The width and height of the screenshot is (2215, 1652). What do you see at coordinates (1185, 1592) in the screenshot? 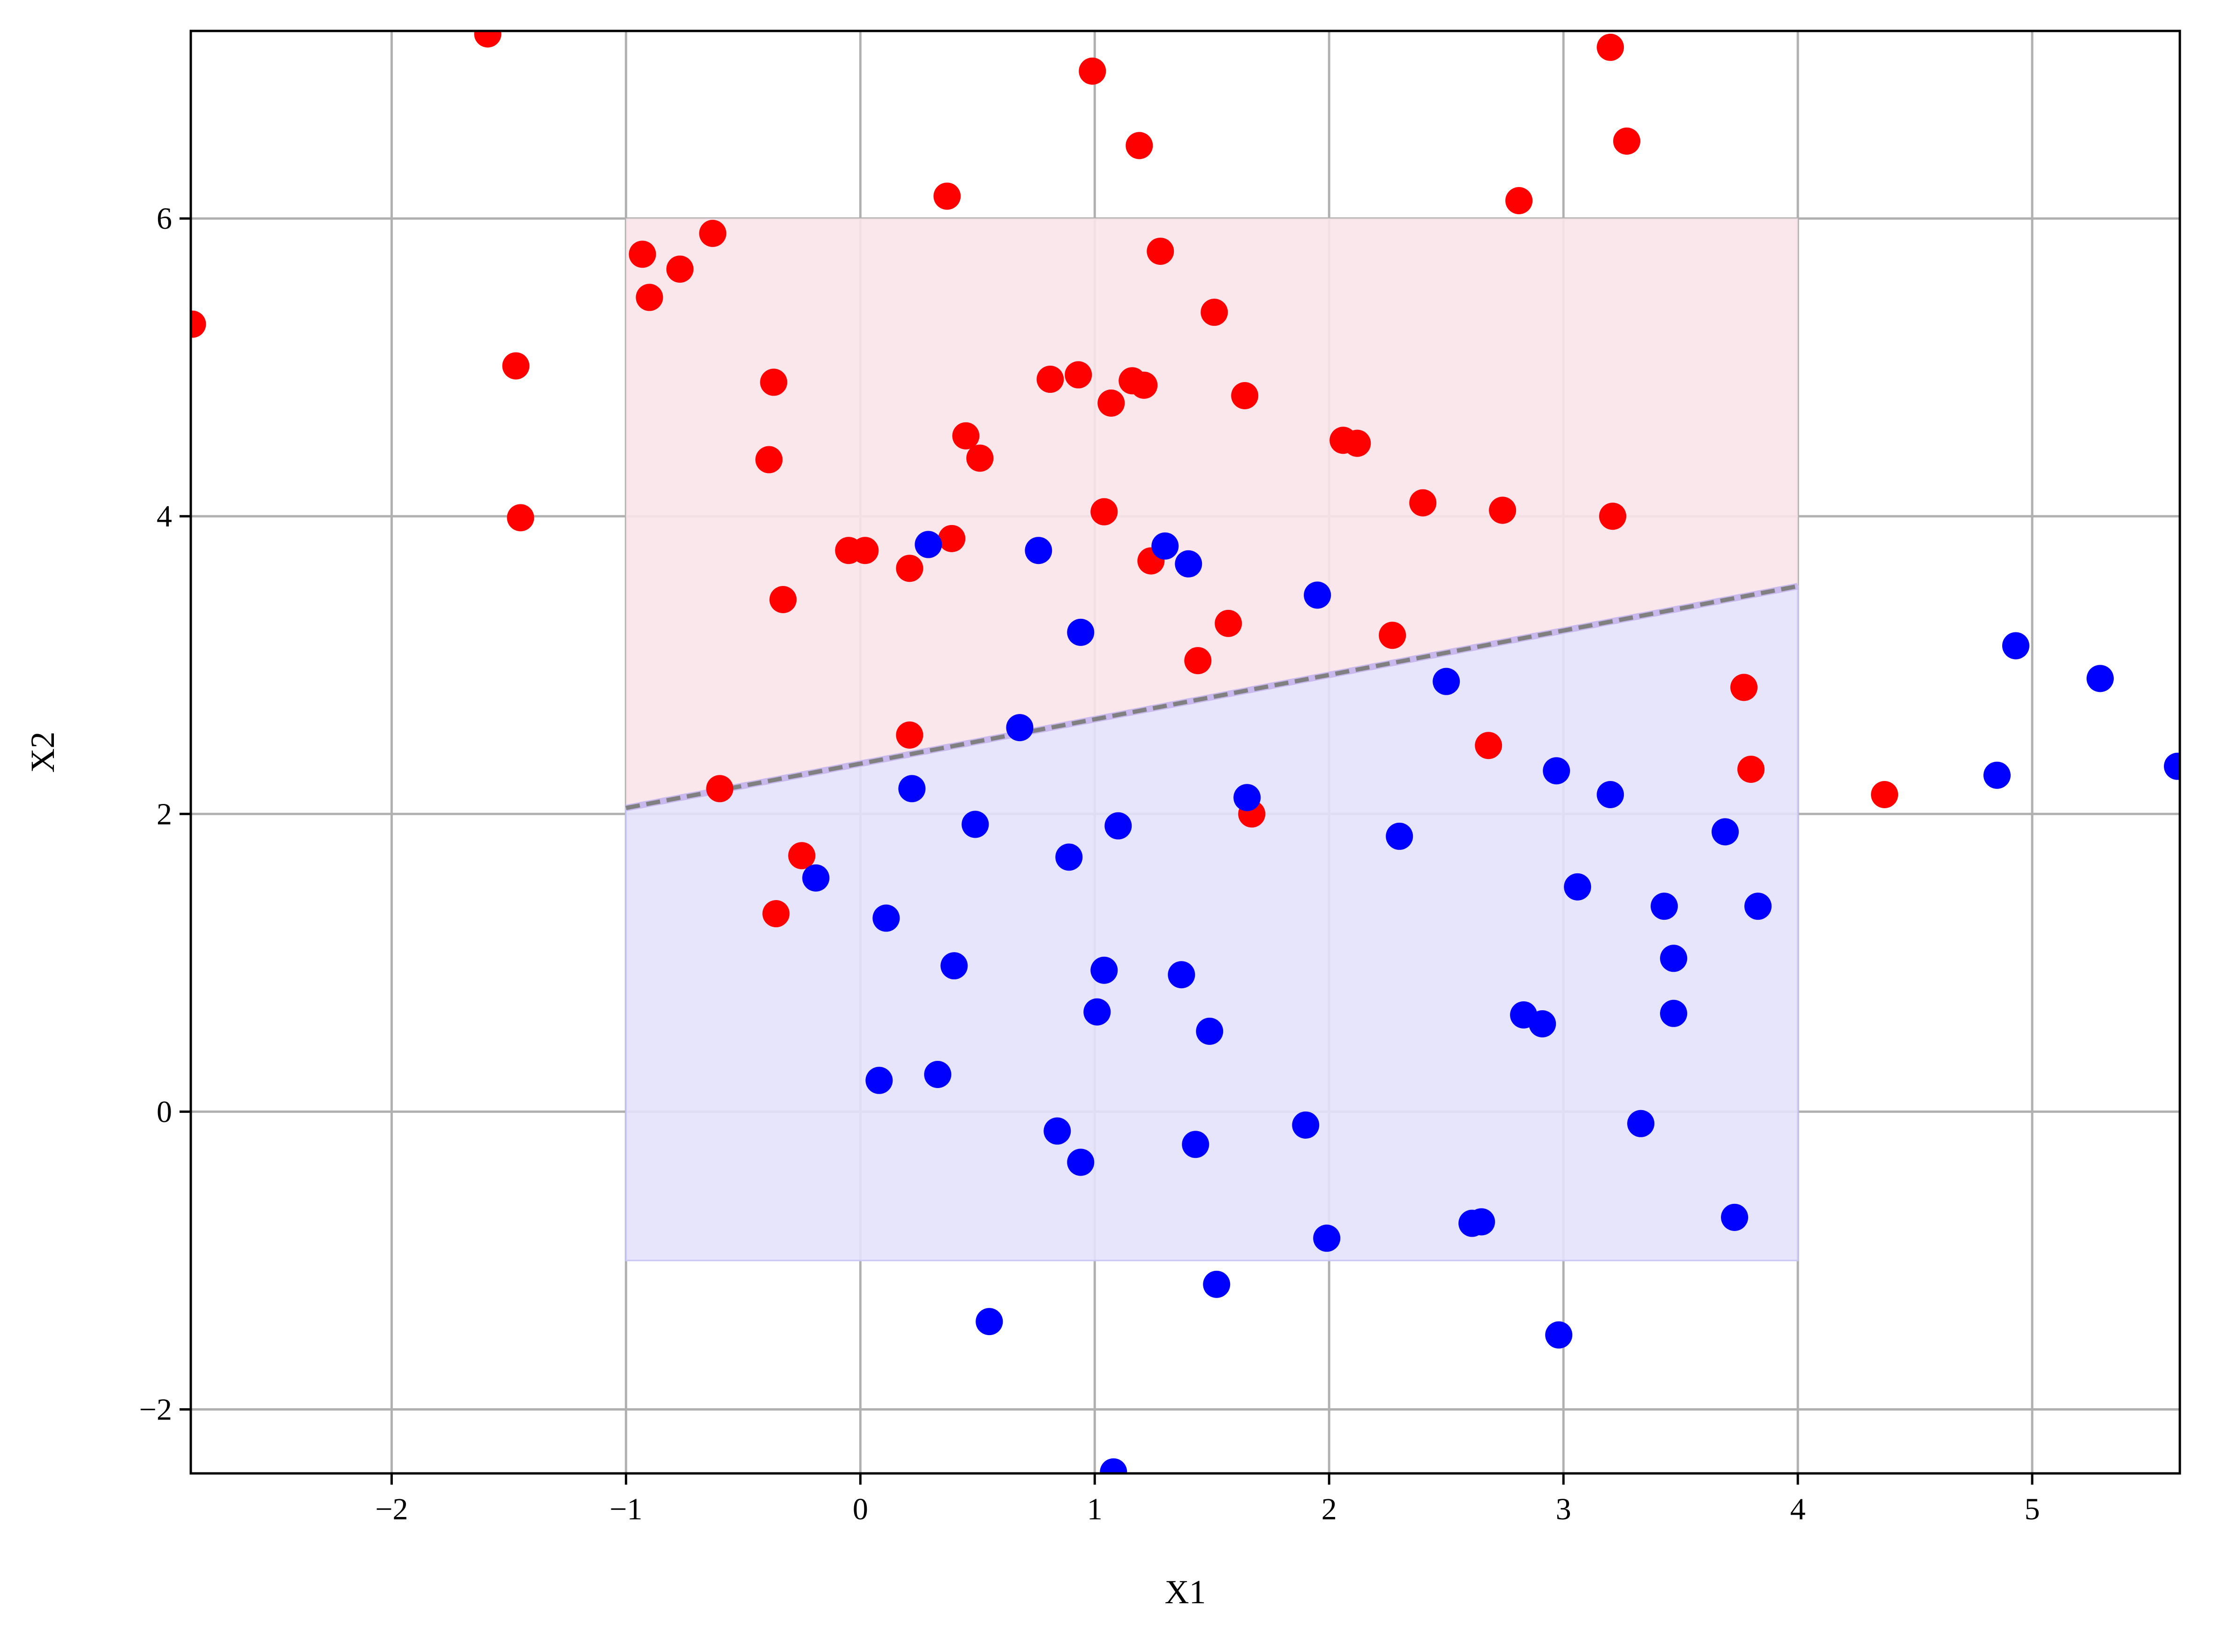
I see `x-axis-label: X1` at bounding box center [1185, 1592].